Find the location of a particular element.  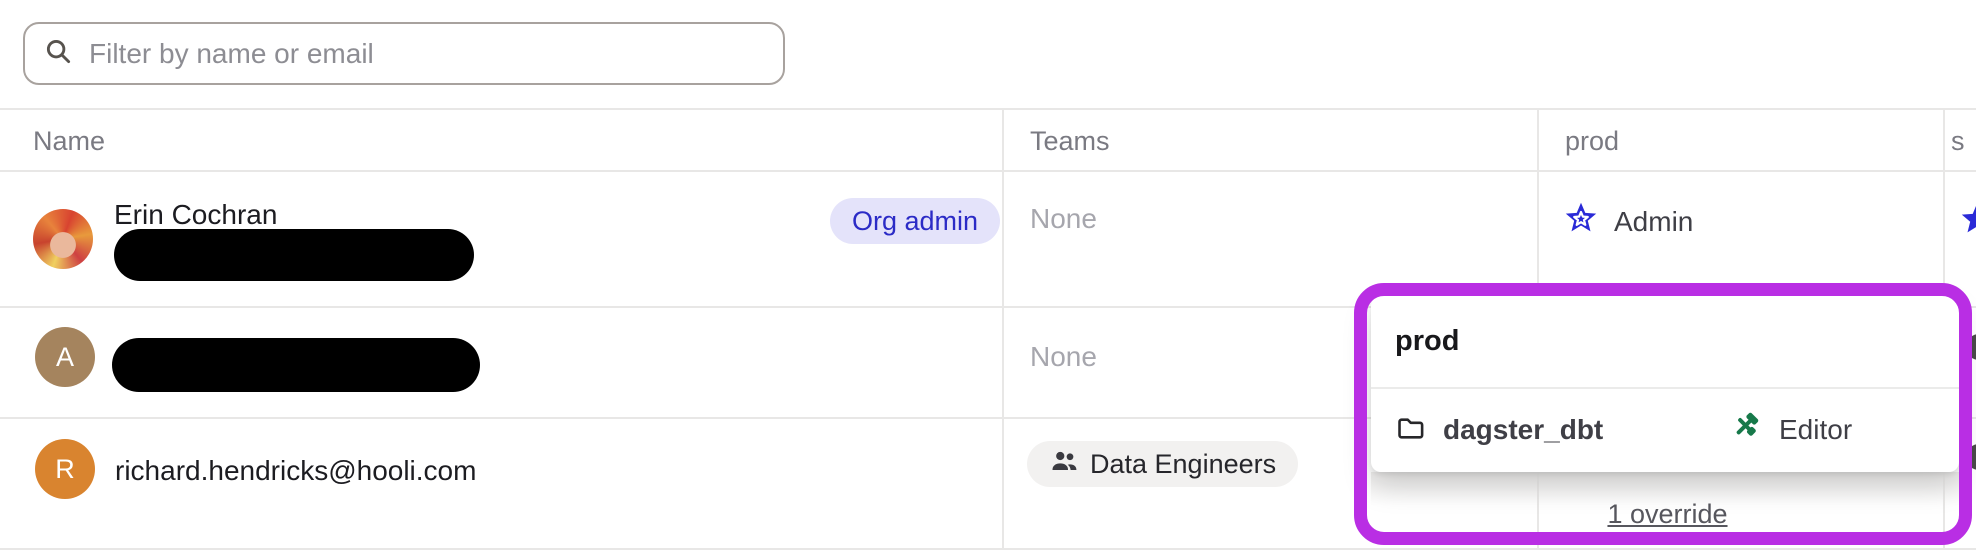

team-badge-label: Data Engineers is located at coordinates (1183, 463).